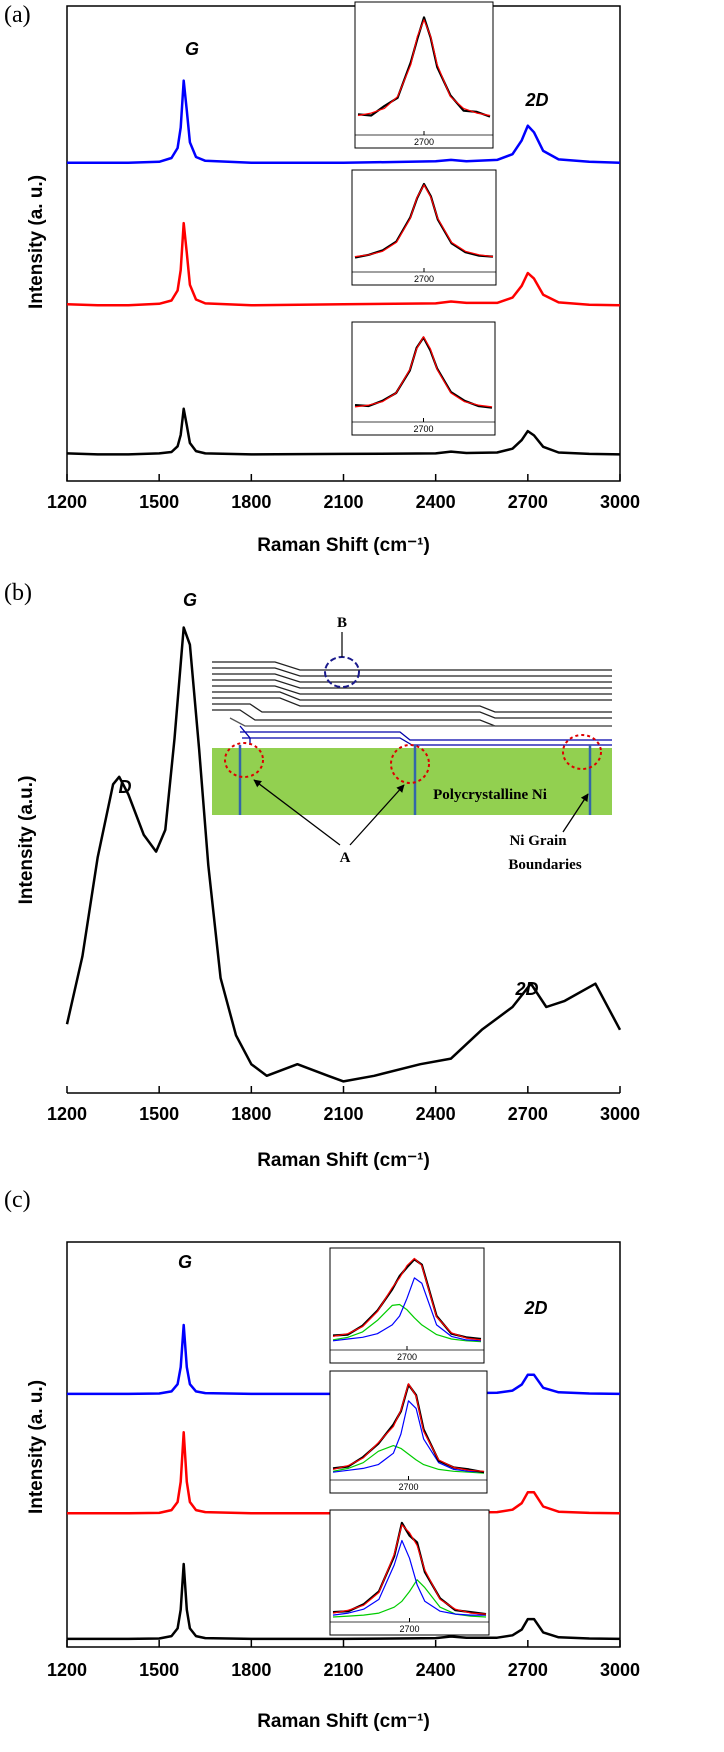 The image size is (724, 1752). What do you see at coordinates (412, 703) in the screenshot?
I see `graphene-layers` at bounding box center [412, 703].